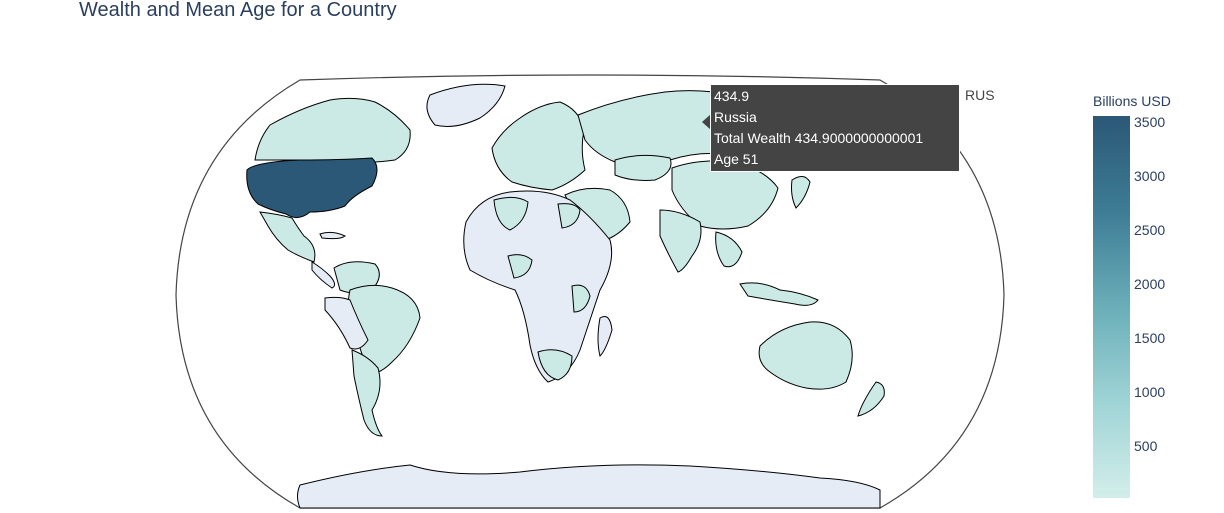 The width and height of the screenshot is (1224, 513). Describe the element at coordinates (1150, 392) in the screenshot. I see `colorbar-tick: 1000` at that location.